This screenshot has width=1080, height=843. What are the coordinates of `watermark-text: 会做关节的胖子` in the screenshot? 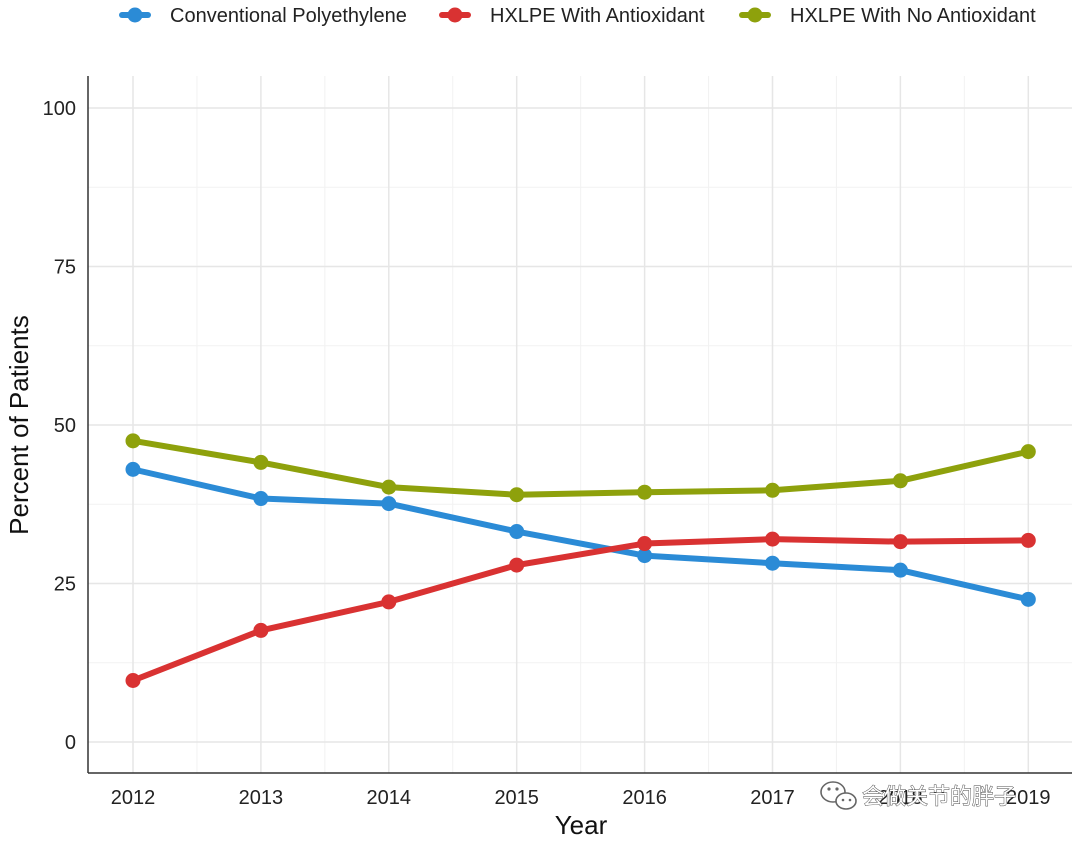 It's located at (939, 797).